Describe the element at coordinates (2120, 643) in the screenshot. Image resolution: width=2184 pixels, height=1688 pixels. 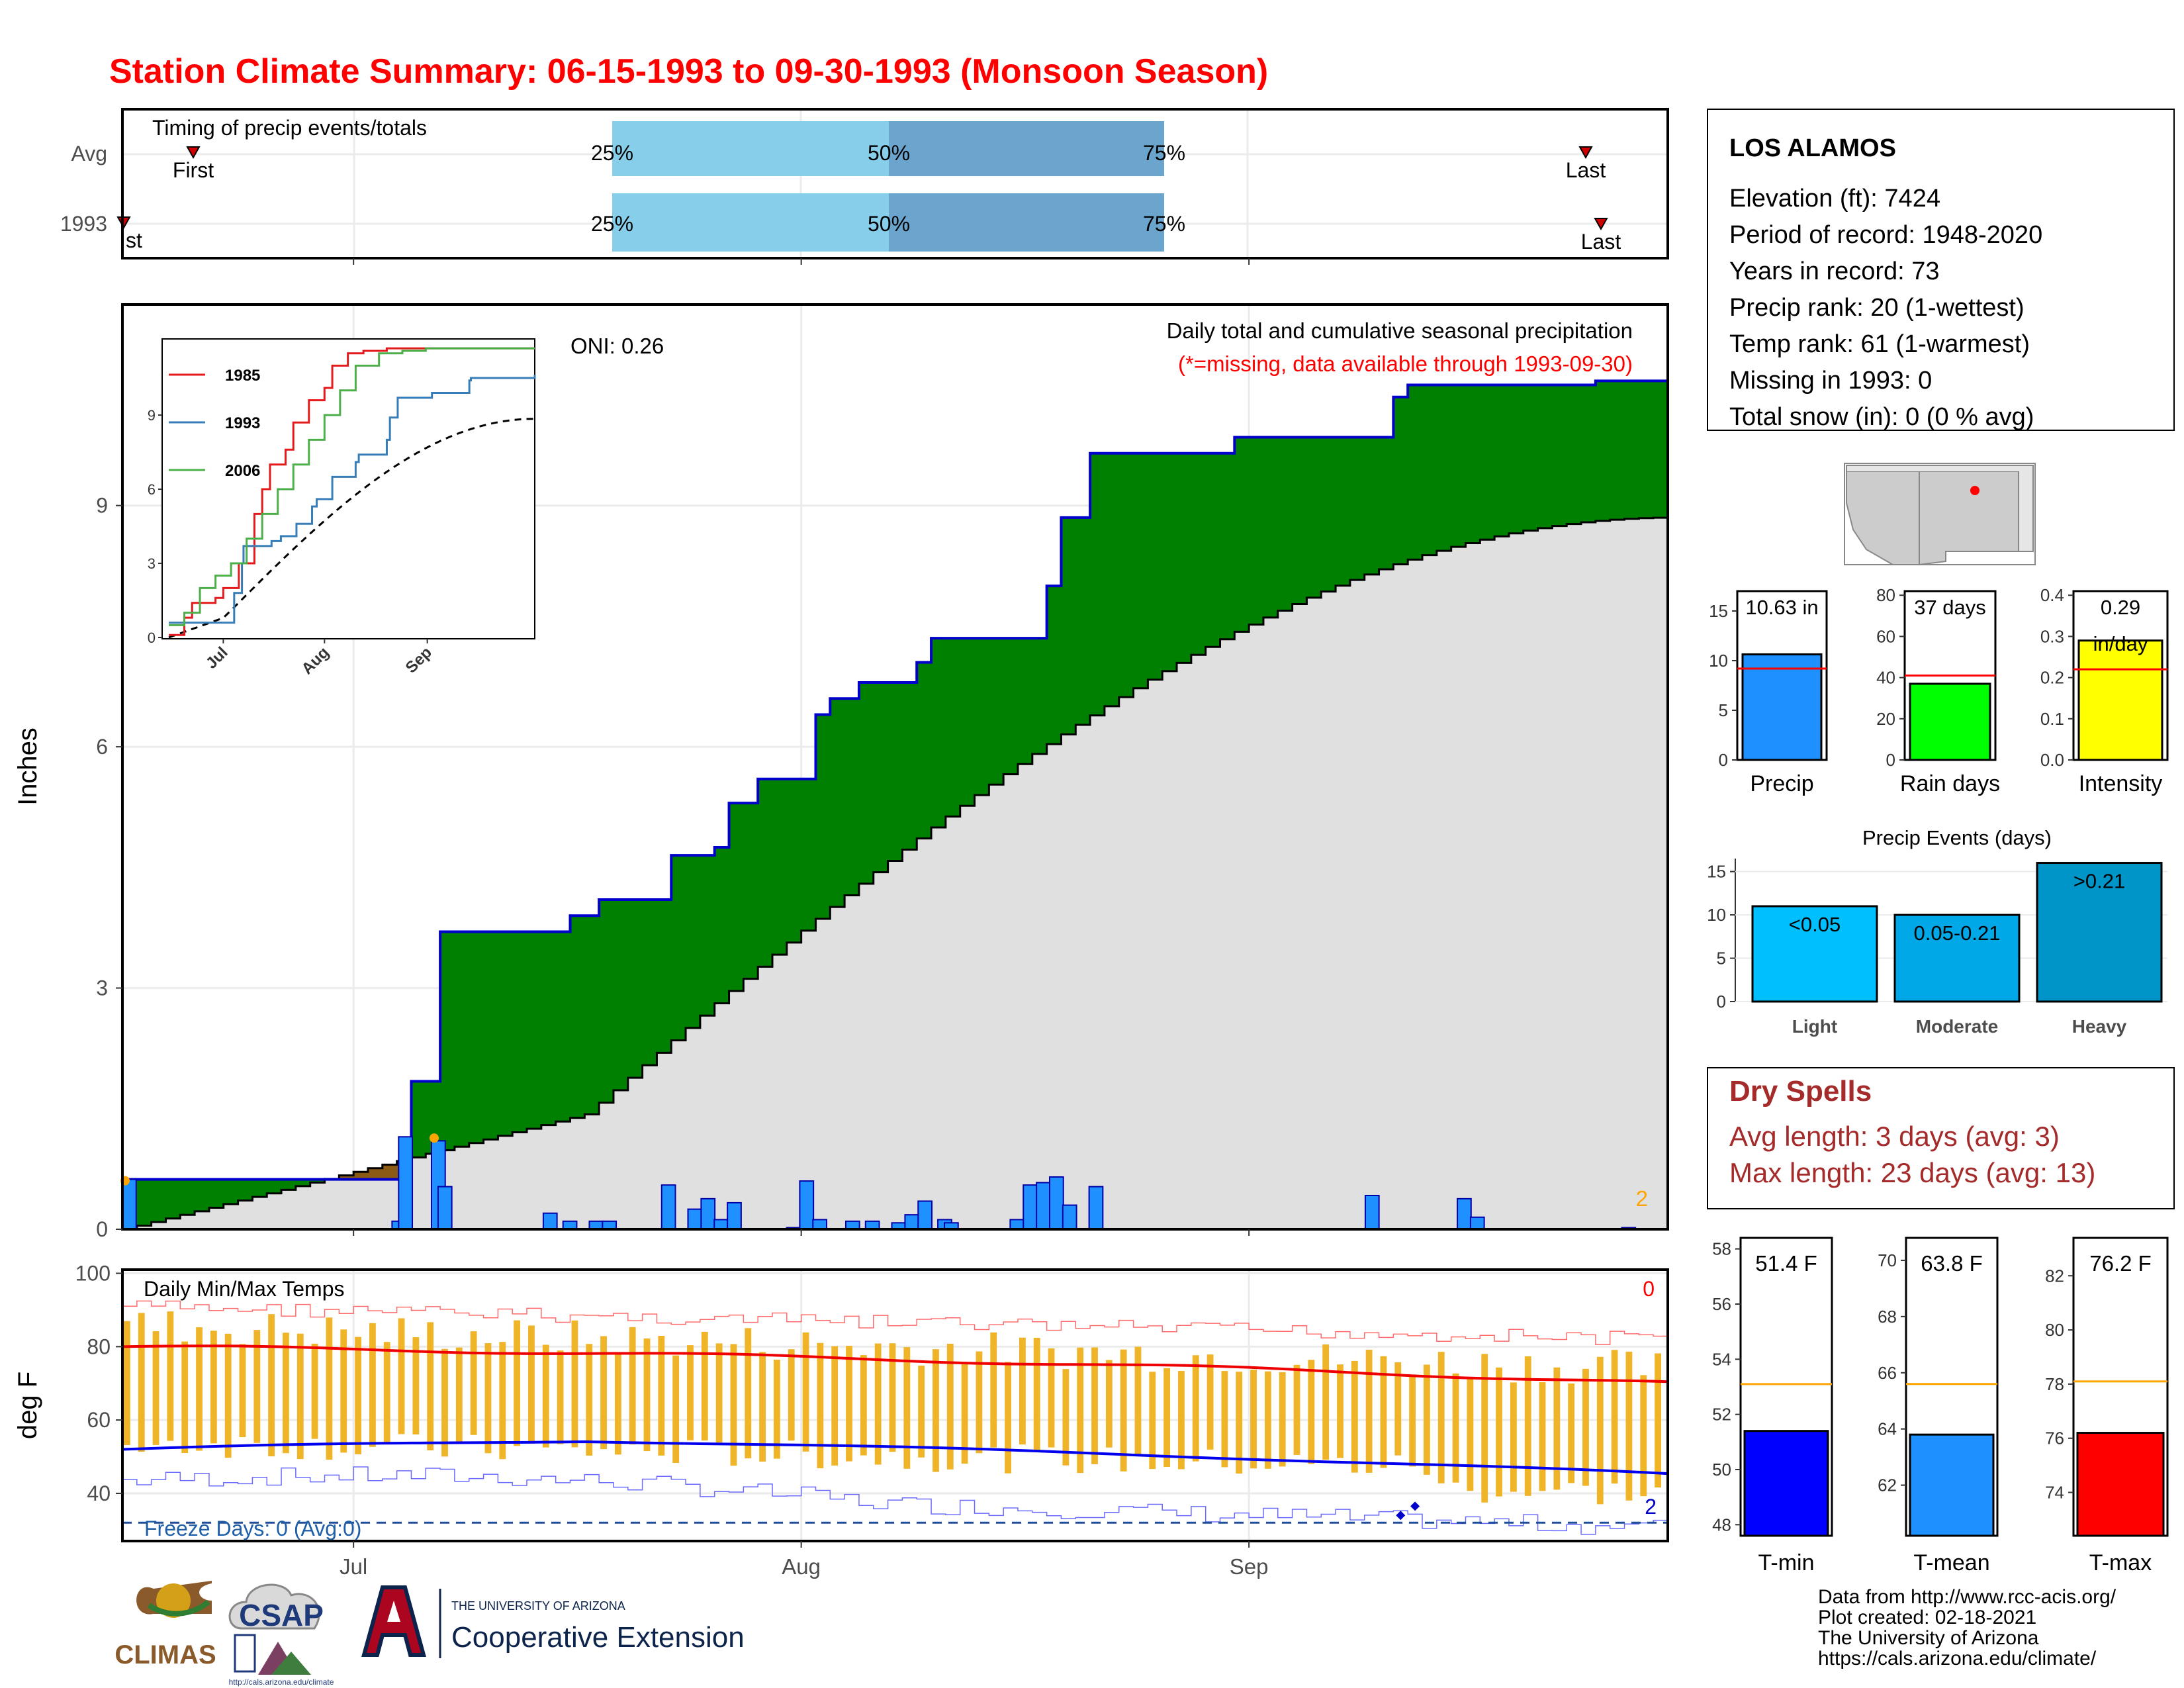
I see `mini-chart-value-unit: in/day` at that location.